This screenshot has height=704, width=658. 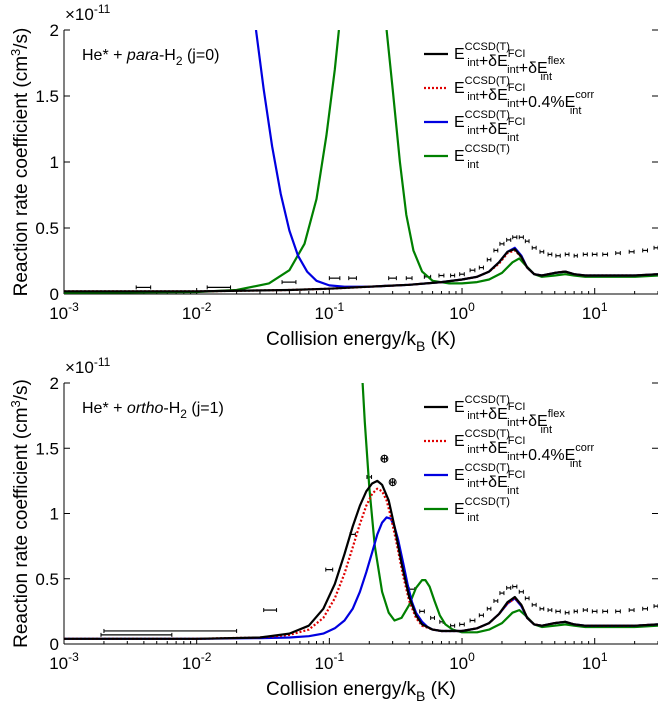 I want to click on panel-annotation: He* + ortho-H2 (j=1), so click(x=153, y=410).